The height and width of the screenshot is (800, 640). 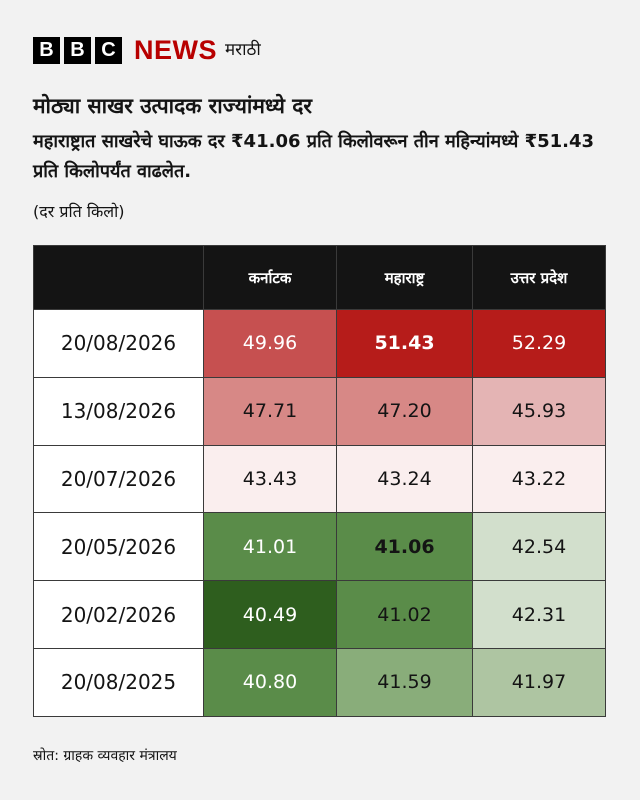 I want to click on table-header-row: कर्नाटक महाराष्ट्र उत्तर प्रदेश, so click(x=319, y=277).